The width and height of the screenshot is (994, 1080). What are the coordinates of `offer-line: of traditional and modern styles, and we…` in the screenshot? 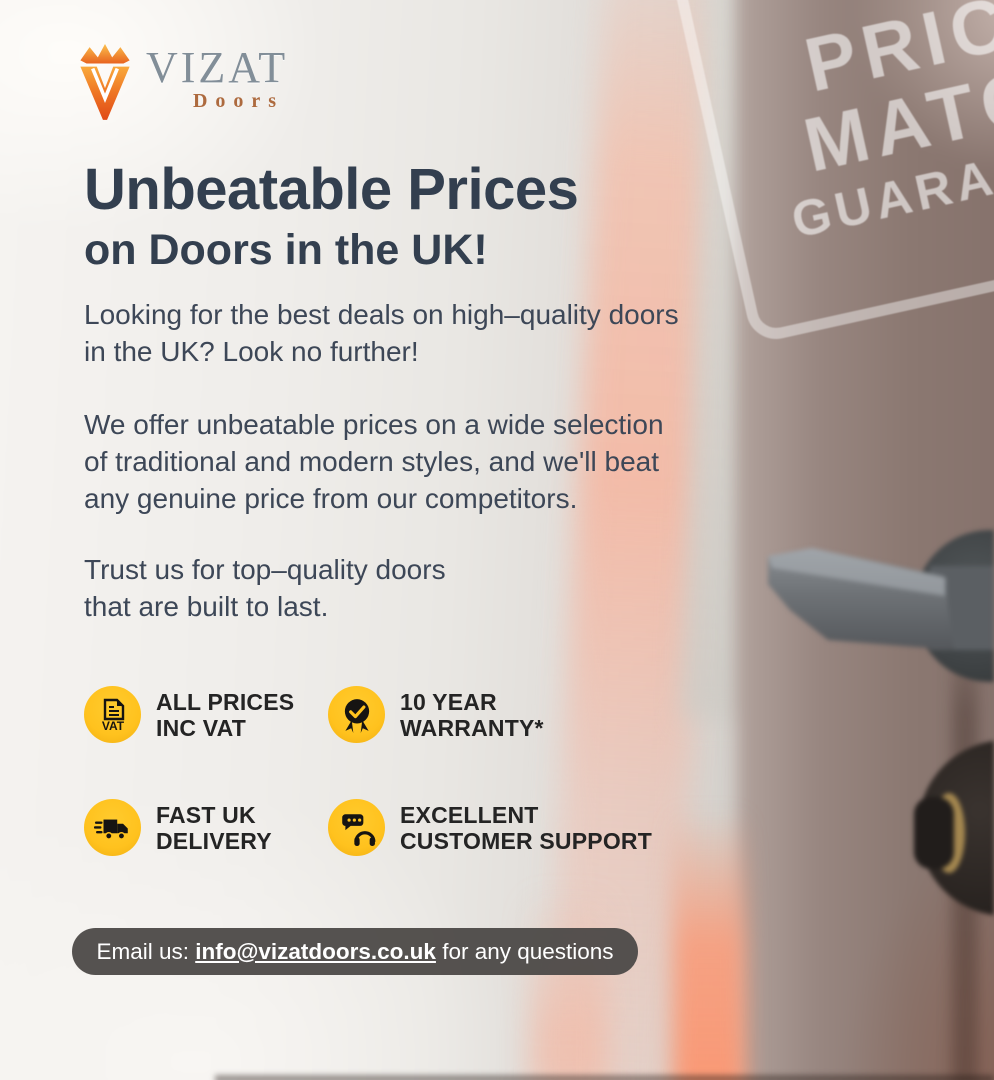 It's located at (372, 461).